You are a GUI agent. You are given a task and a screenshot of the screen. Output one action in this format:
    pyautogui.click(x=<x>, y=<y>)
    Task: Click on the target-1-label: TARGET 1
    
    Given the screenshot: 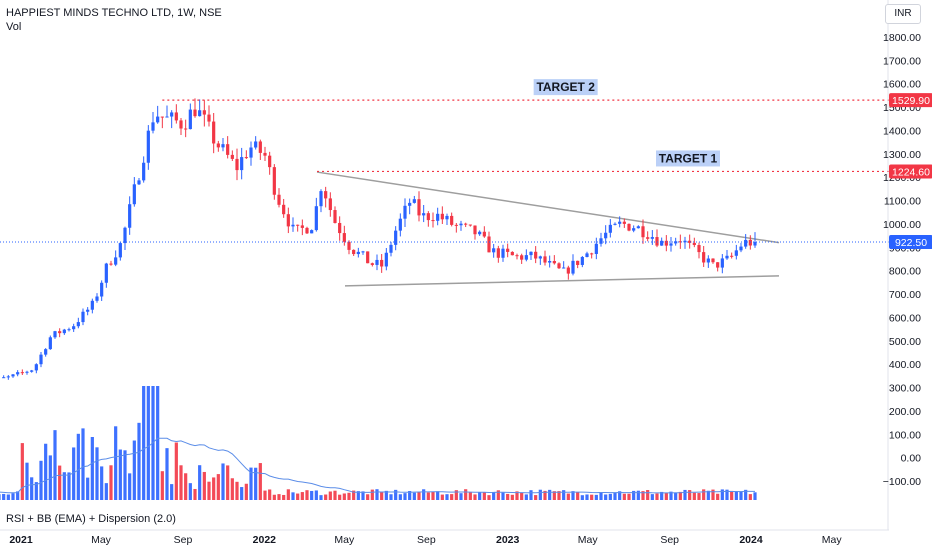 What is the action you would take?
    pyautogui.click(x=688, y=158)
    